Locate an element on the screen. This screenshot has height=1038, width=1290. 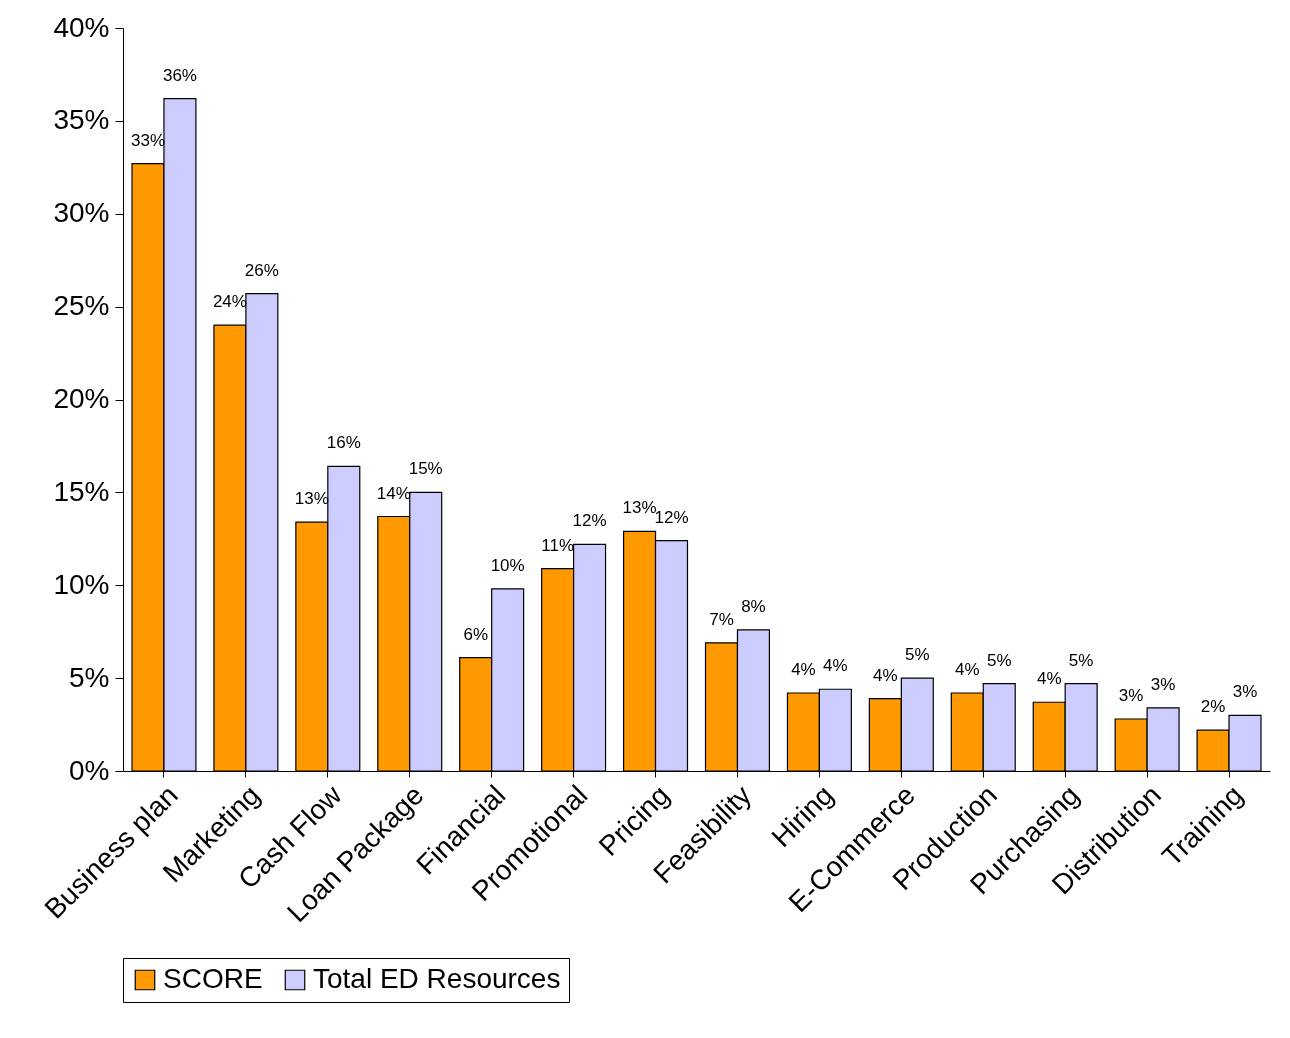
y-tick-label: 35% is located at coordinates (81, 120).